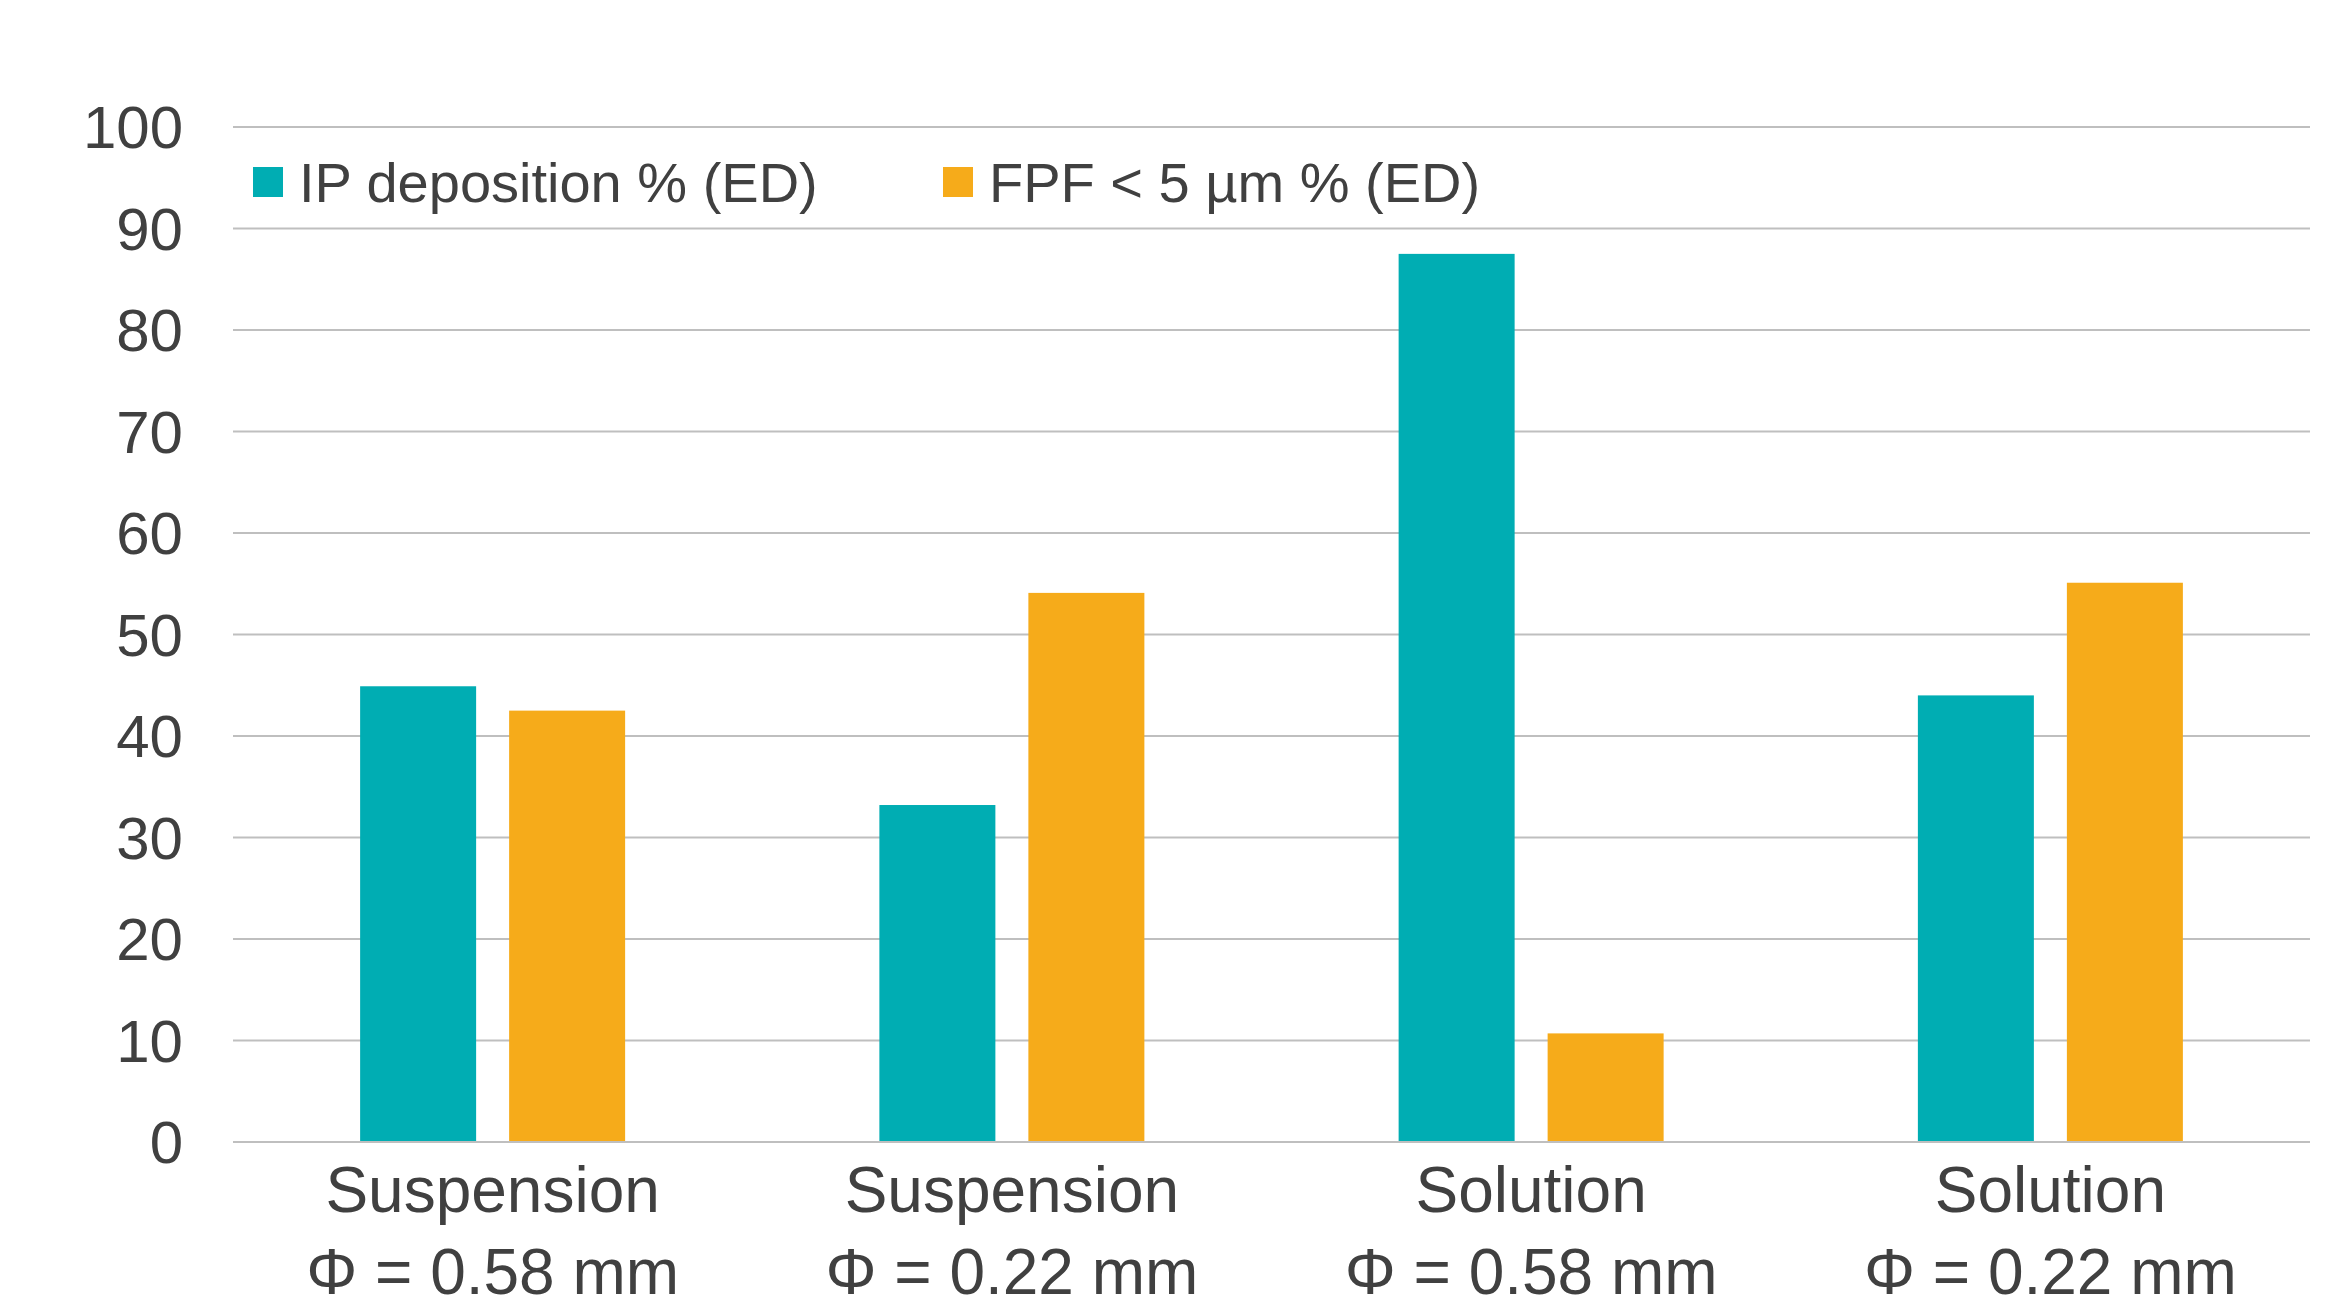 This screenshot has width=2339, height=1296. I want to click on legend-label: FPF < 5 µm % (ED), so click(1235, 182).